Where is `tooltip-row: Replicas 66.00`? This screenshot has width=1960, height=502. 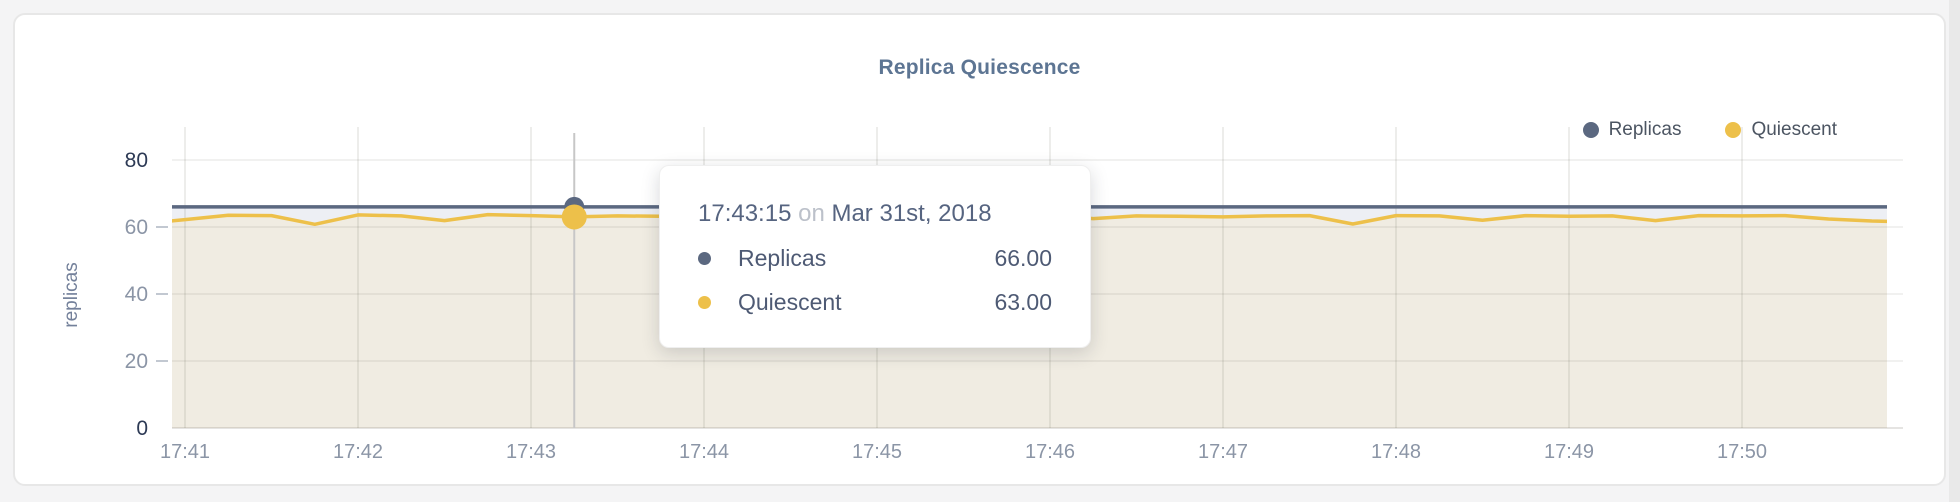 tooltip-row: Replicas 66.00 is located at coordinates (875, 258).